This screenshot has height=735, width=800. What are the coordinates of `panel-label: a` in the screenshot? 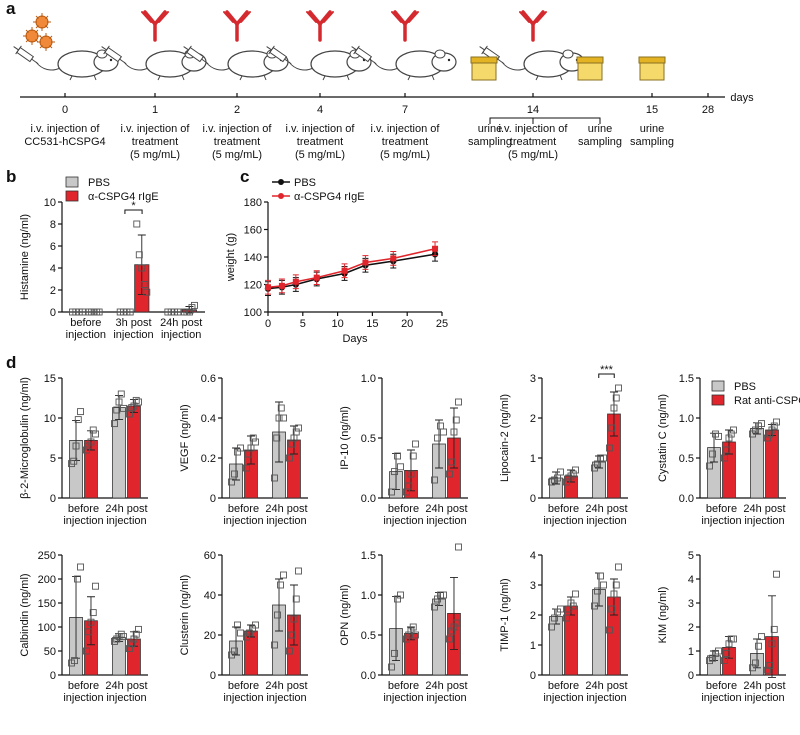 It's located at (11, 9).